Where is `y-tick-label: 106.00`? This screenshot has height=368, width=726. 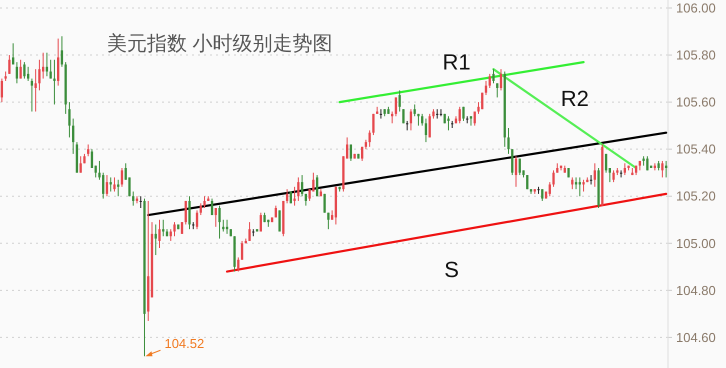
y-tick-label: 106.00 is located at coordinates (696, 8).